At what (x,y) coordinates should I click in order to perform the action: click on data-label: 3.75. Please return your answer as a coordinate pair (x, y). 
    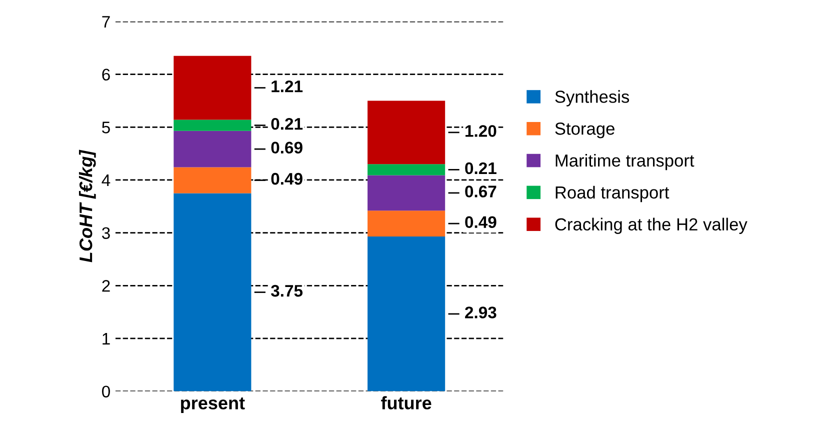
    Looking at the image, I should click on (286, 290).